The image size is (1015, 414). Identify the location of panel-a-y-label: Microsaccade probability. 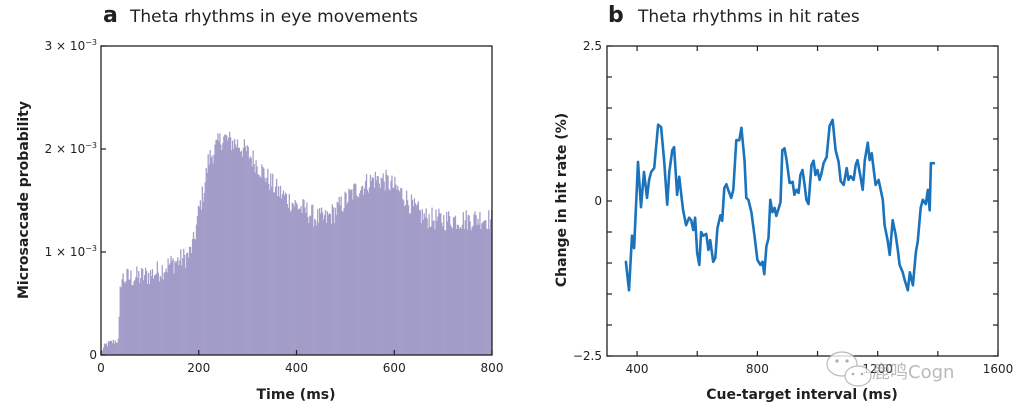
(24, 200).